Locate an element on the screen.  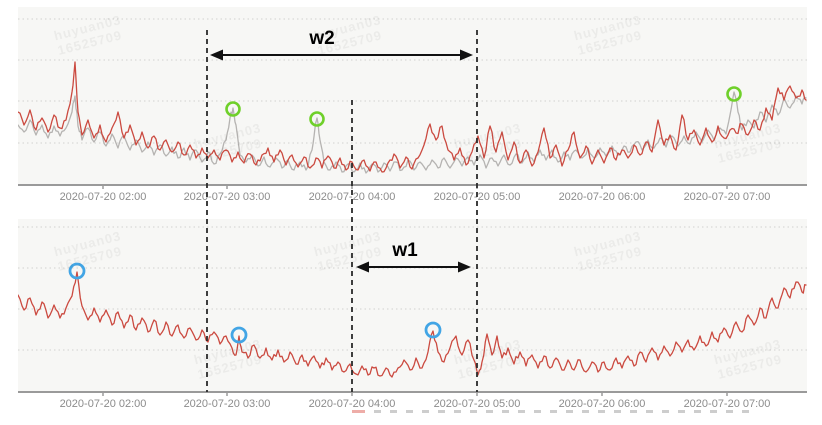
window-label-w1: w1 is located at coordinates (404, 250).